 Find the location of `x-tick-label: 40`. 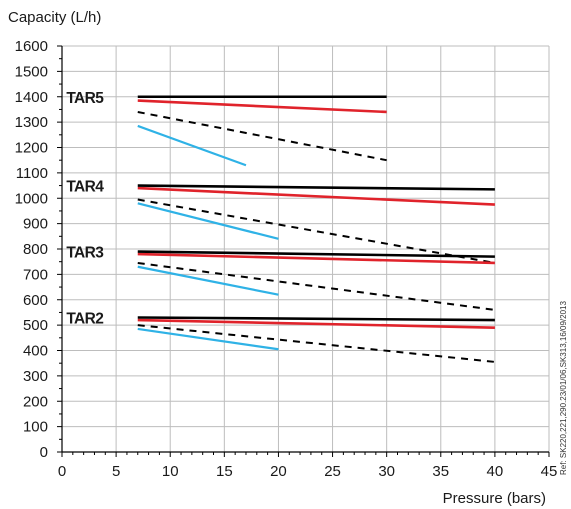

x-tick-label: 40 is located at coordinates (495, 471).